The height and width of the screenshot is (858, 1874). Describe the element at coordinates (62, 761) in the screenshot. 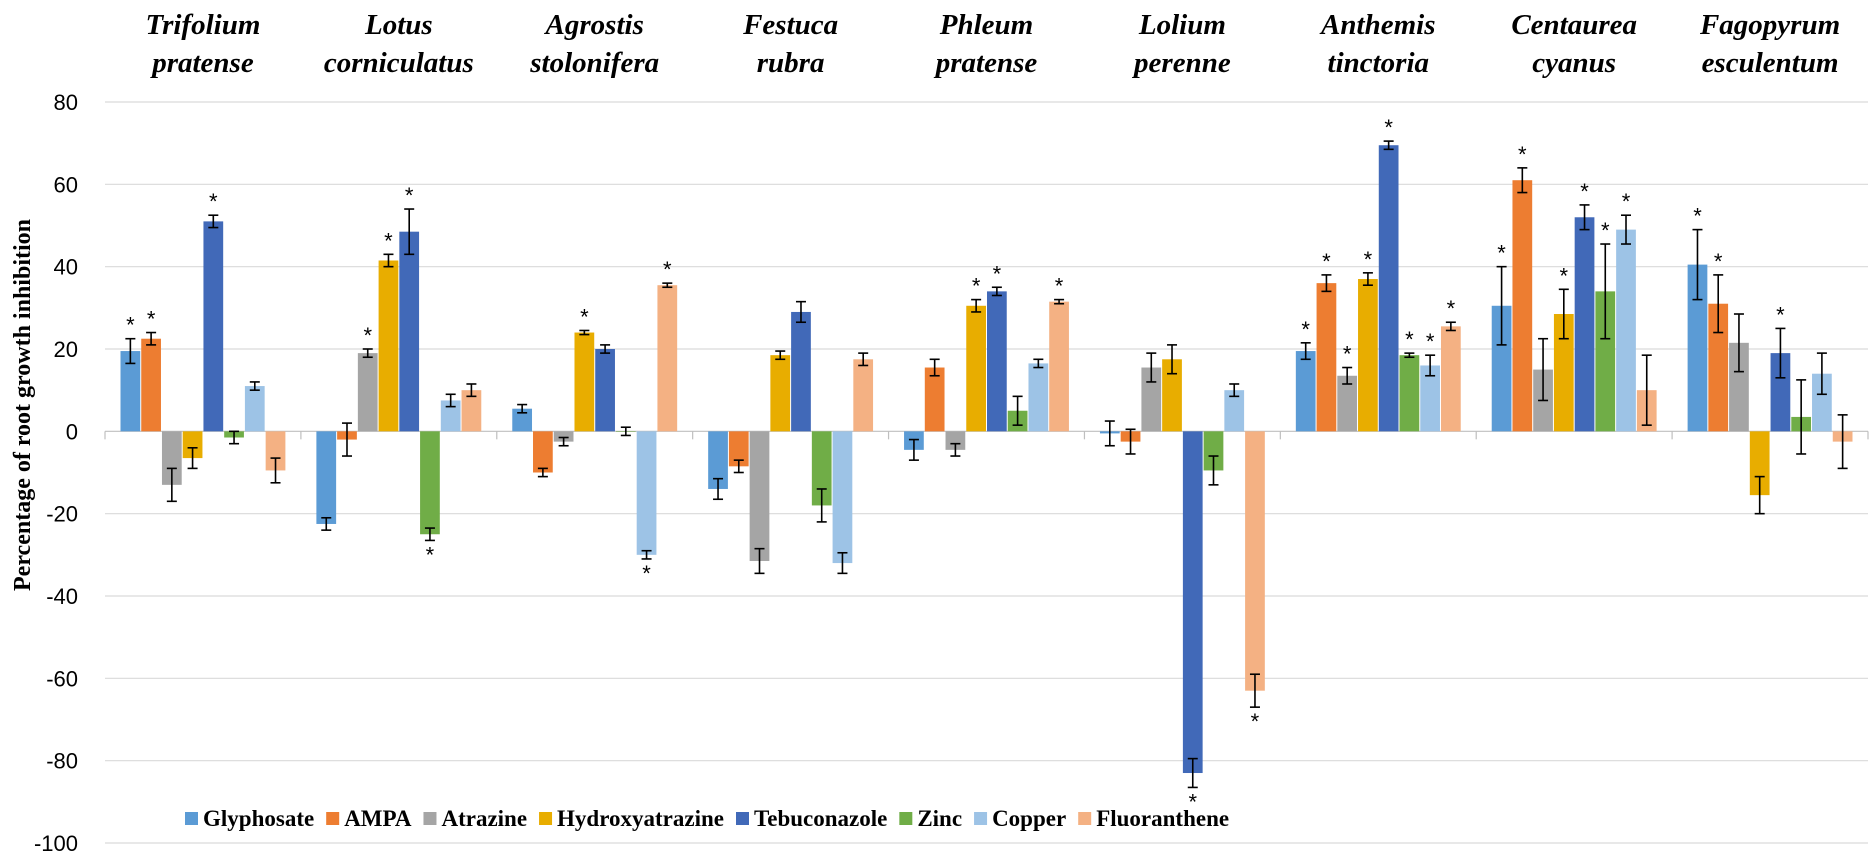

I see `y-tick-label: -80` at that location.